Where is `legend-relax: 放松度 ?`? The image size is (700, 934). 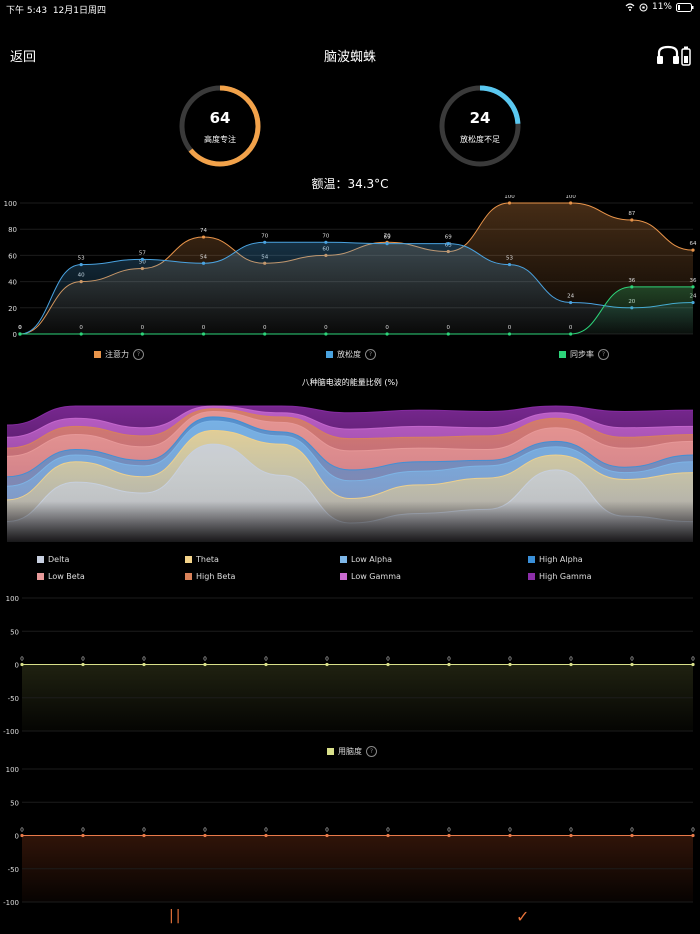
legend-relax: 放松度 ? is located at coordinates (351, 354).